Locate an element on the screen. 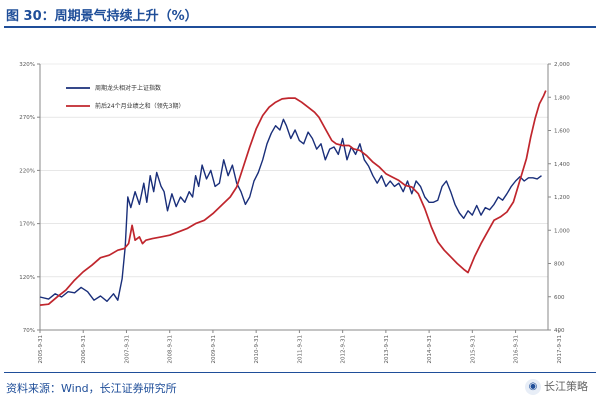 Image resolution: width=600 pixels, height=412 pixels. legend-label-2: 前后24个月业绩之和（领先3期） is located at coordinates (139, 106).